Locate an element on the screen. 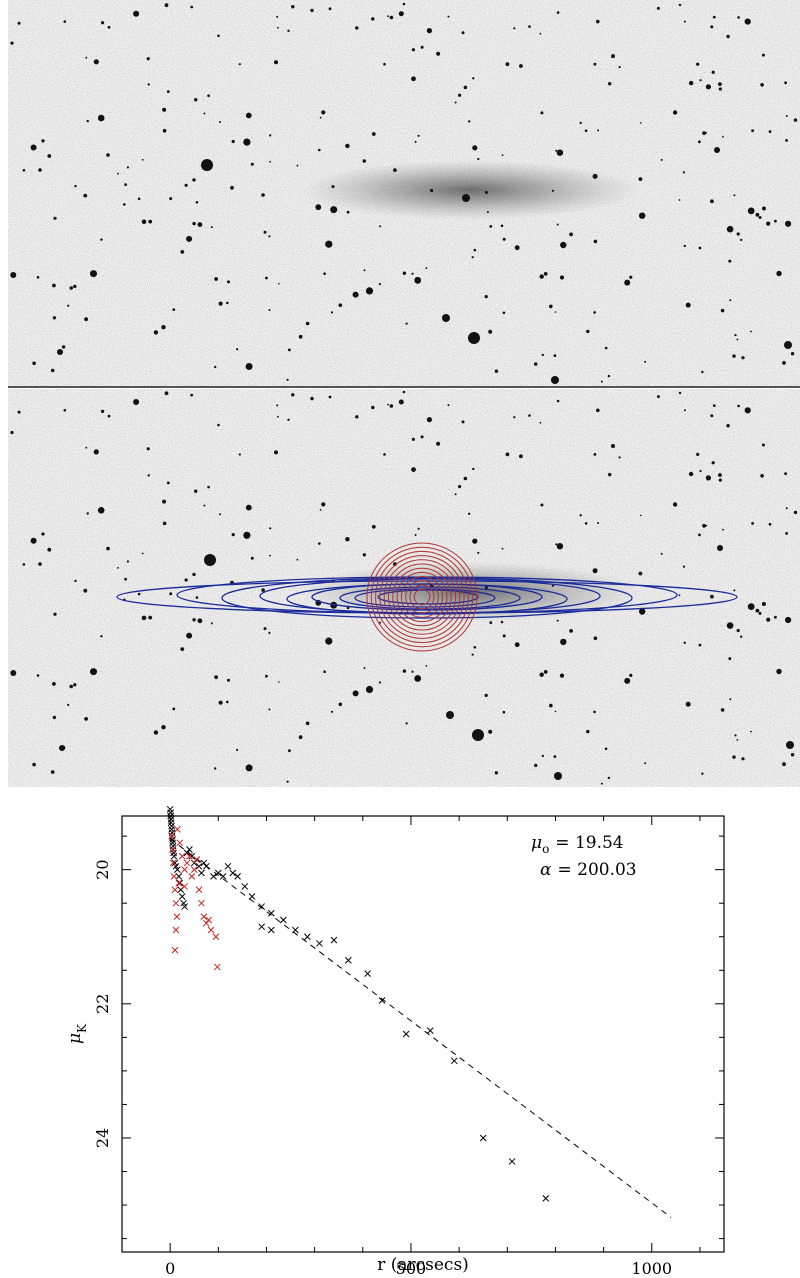 This screenshot has width=800, height=1278. bright-star is located at coordinates (478, 735).